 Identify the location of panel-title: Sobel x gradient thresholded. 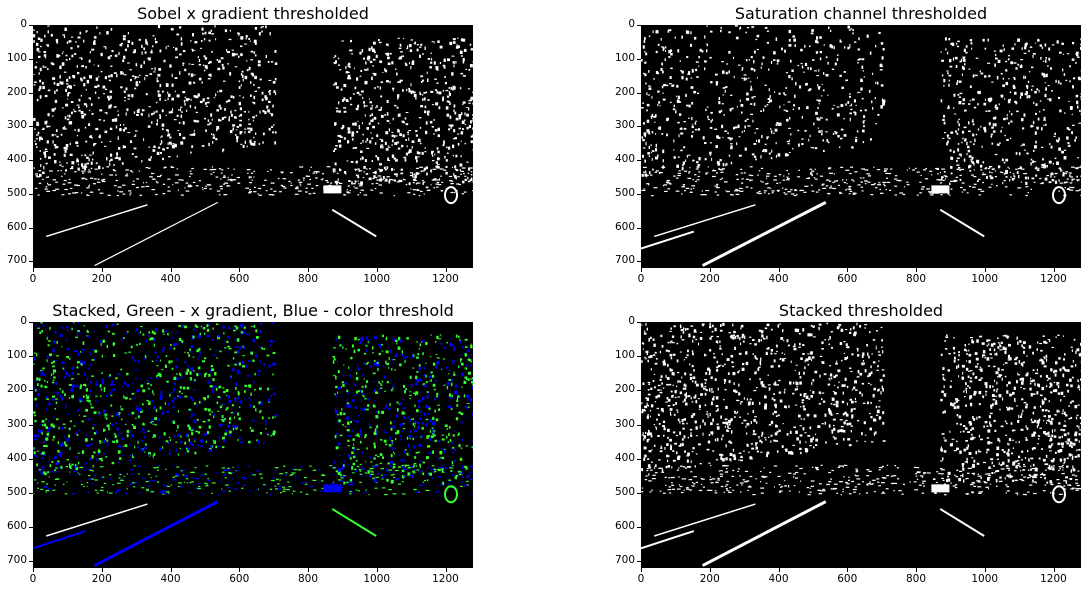
(253, 13).